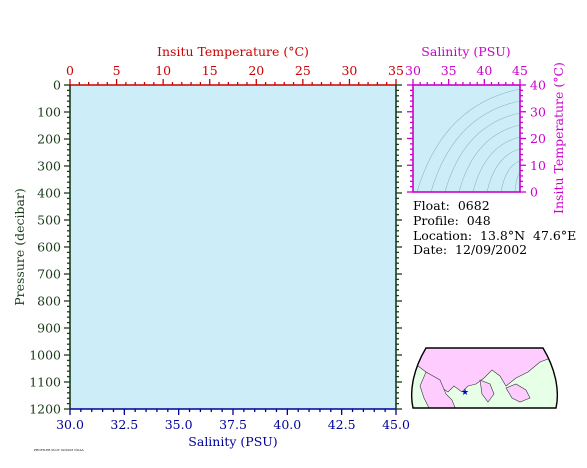  What do you see at coordinates (438, 389) in the screenshot?
I see `map-landmass-africa` at bounding box center [438, 389].